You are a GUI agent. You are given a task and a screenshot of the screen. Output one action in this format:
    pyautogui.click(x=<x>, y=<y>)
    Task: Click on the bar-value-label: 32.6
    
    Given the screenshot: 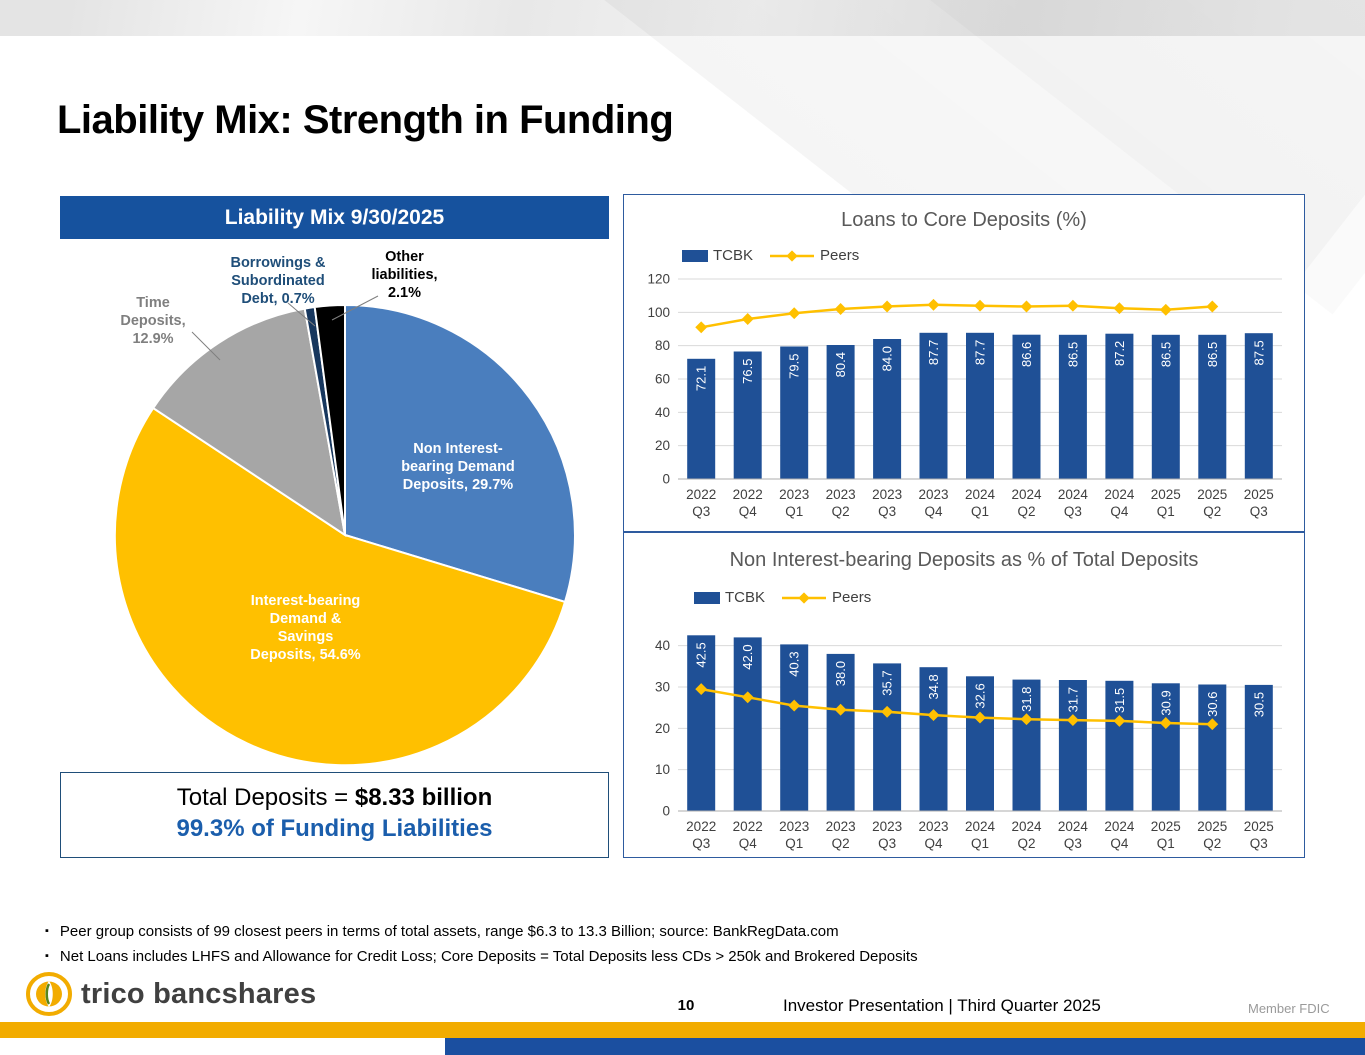 What is the action you would take?
    pyautogui.click(x=980, y=695)
    